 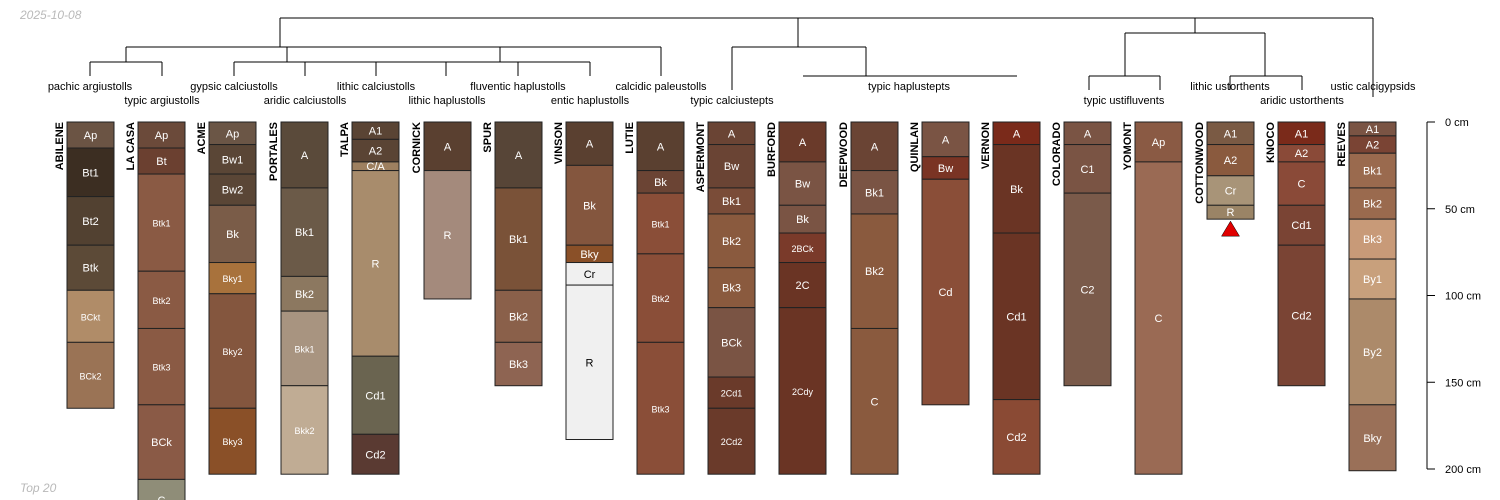 I want to click on profile-name: KNOCO, so click(x=1271, y=142).